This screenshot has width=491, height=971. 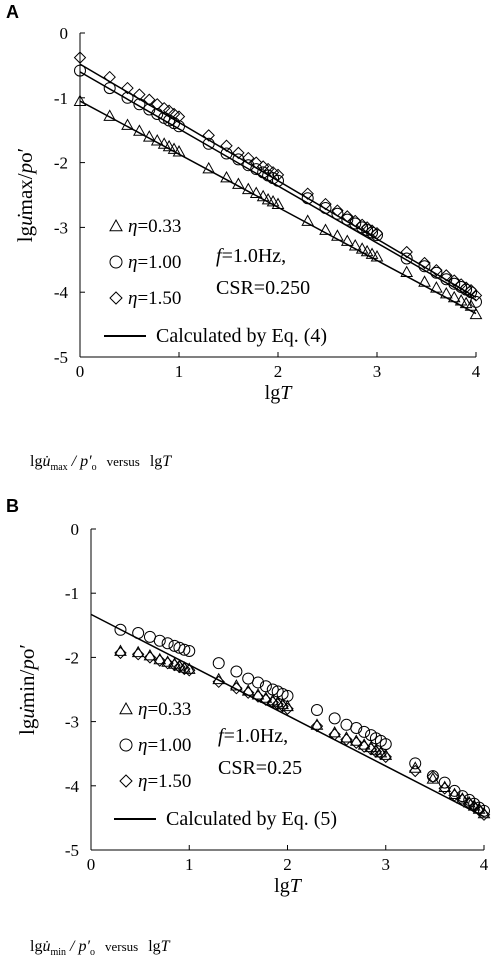 I want to click on y-tick-label-a: -3, so click(x=61, y=227).